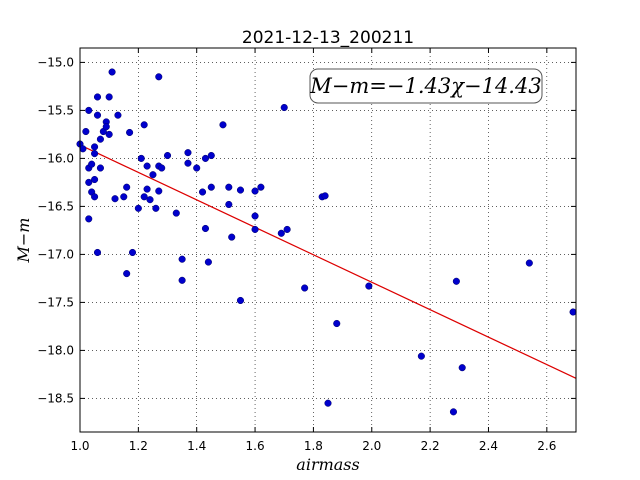 The image size is (640, 480). Describe the element at coordinates (255, 446) in the screenshot. I see `x-tick-label: 1.6` at that location.